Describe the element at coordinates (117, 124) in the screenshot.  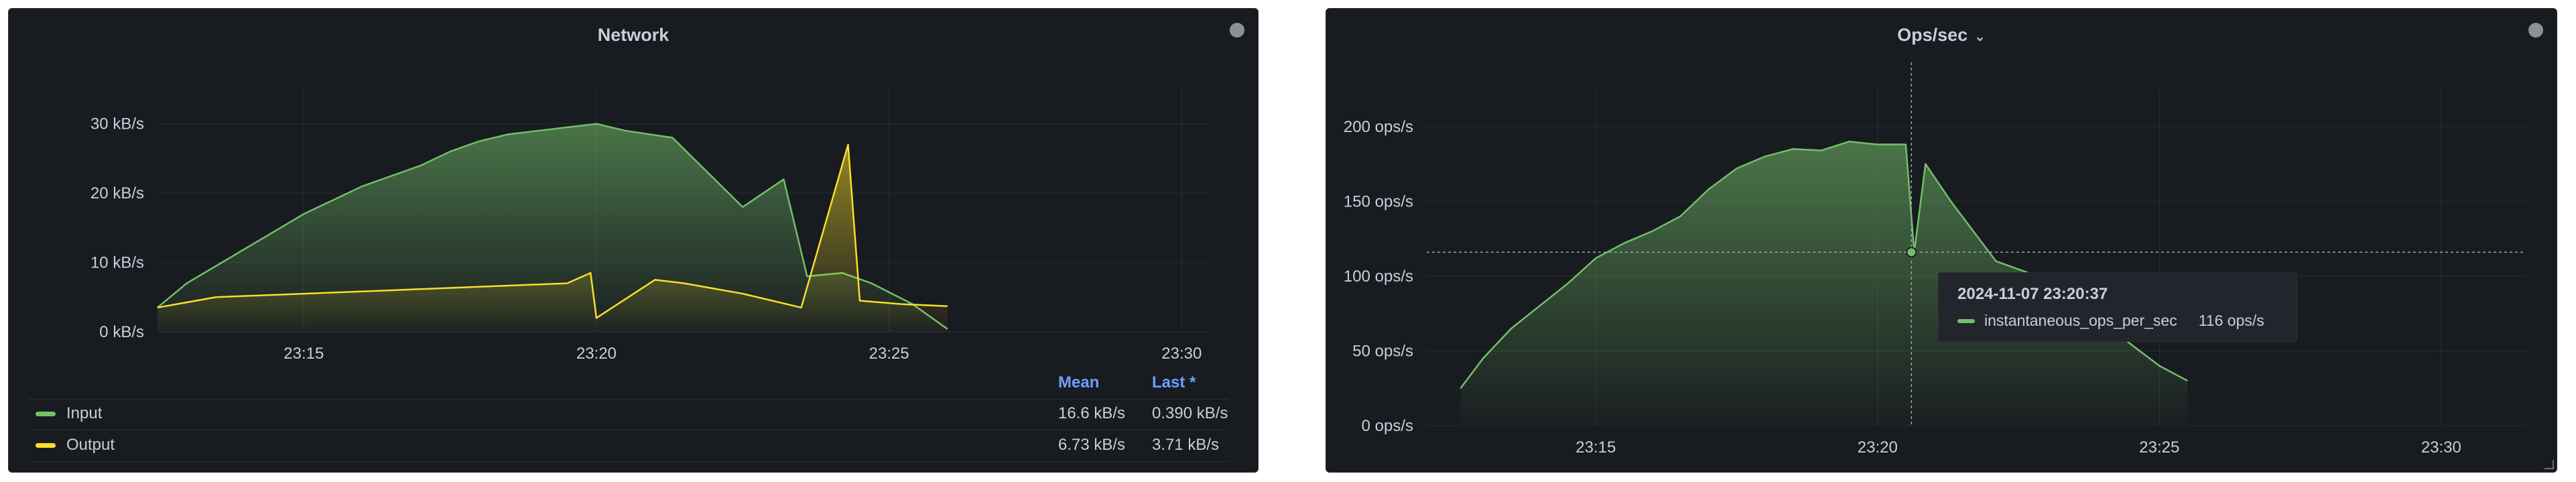
I see `y-tick-label: 30 kB/s` at that location.